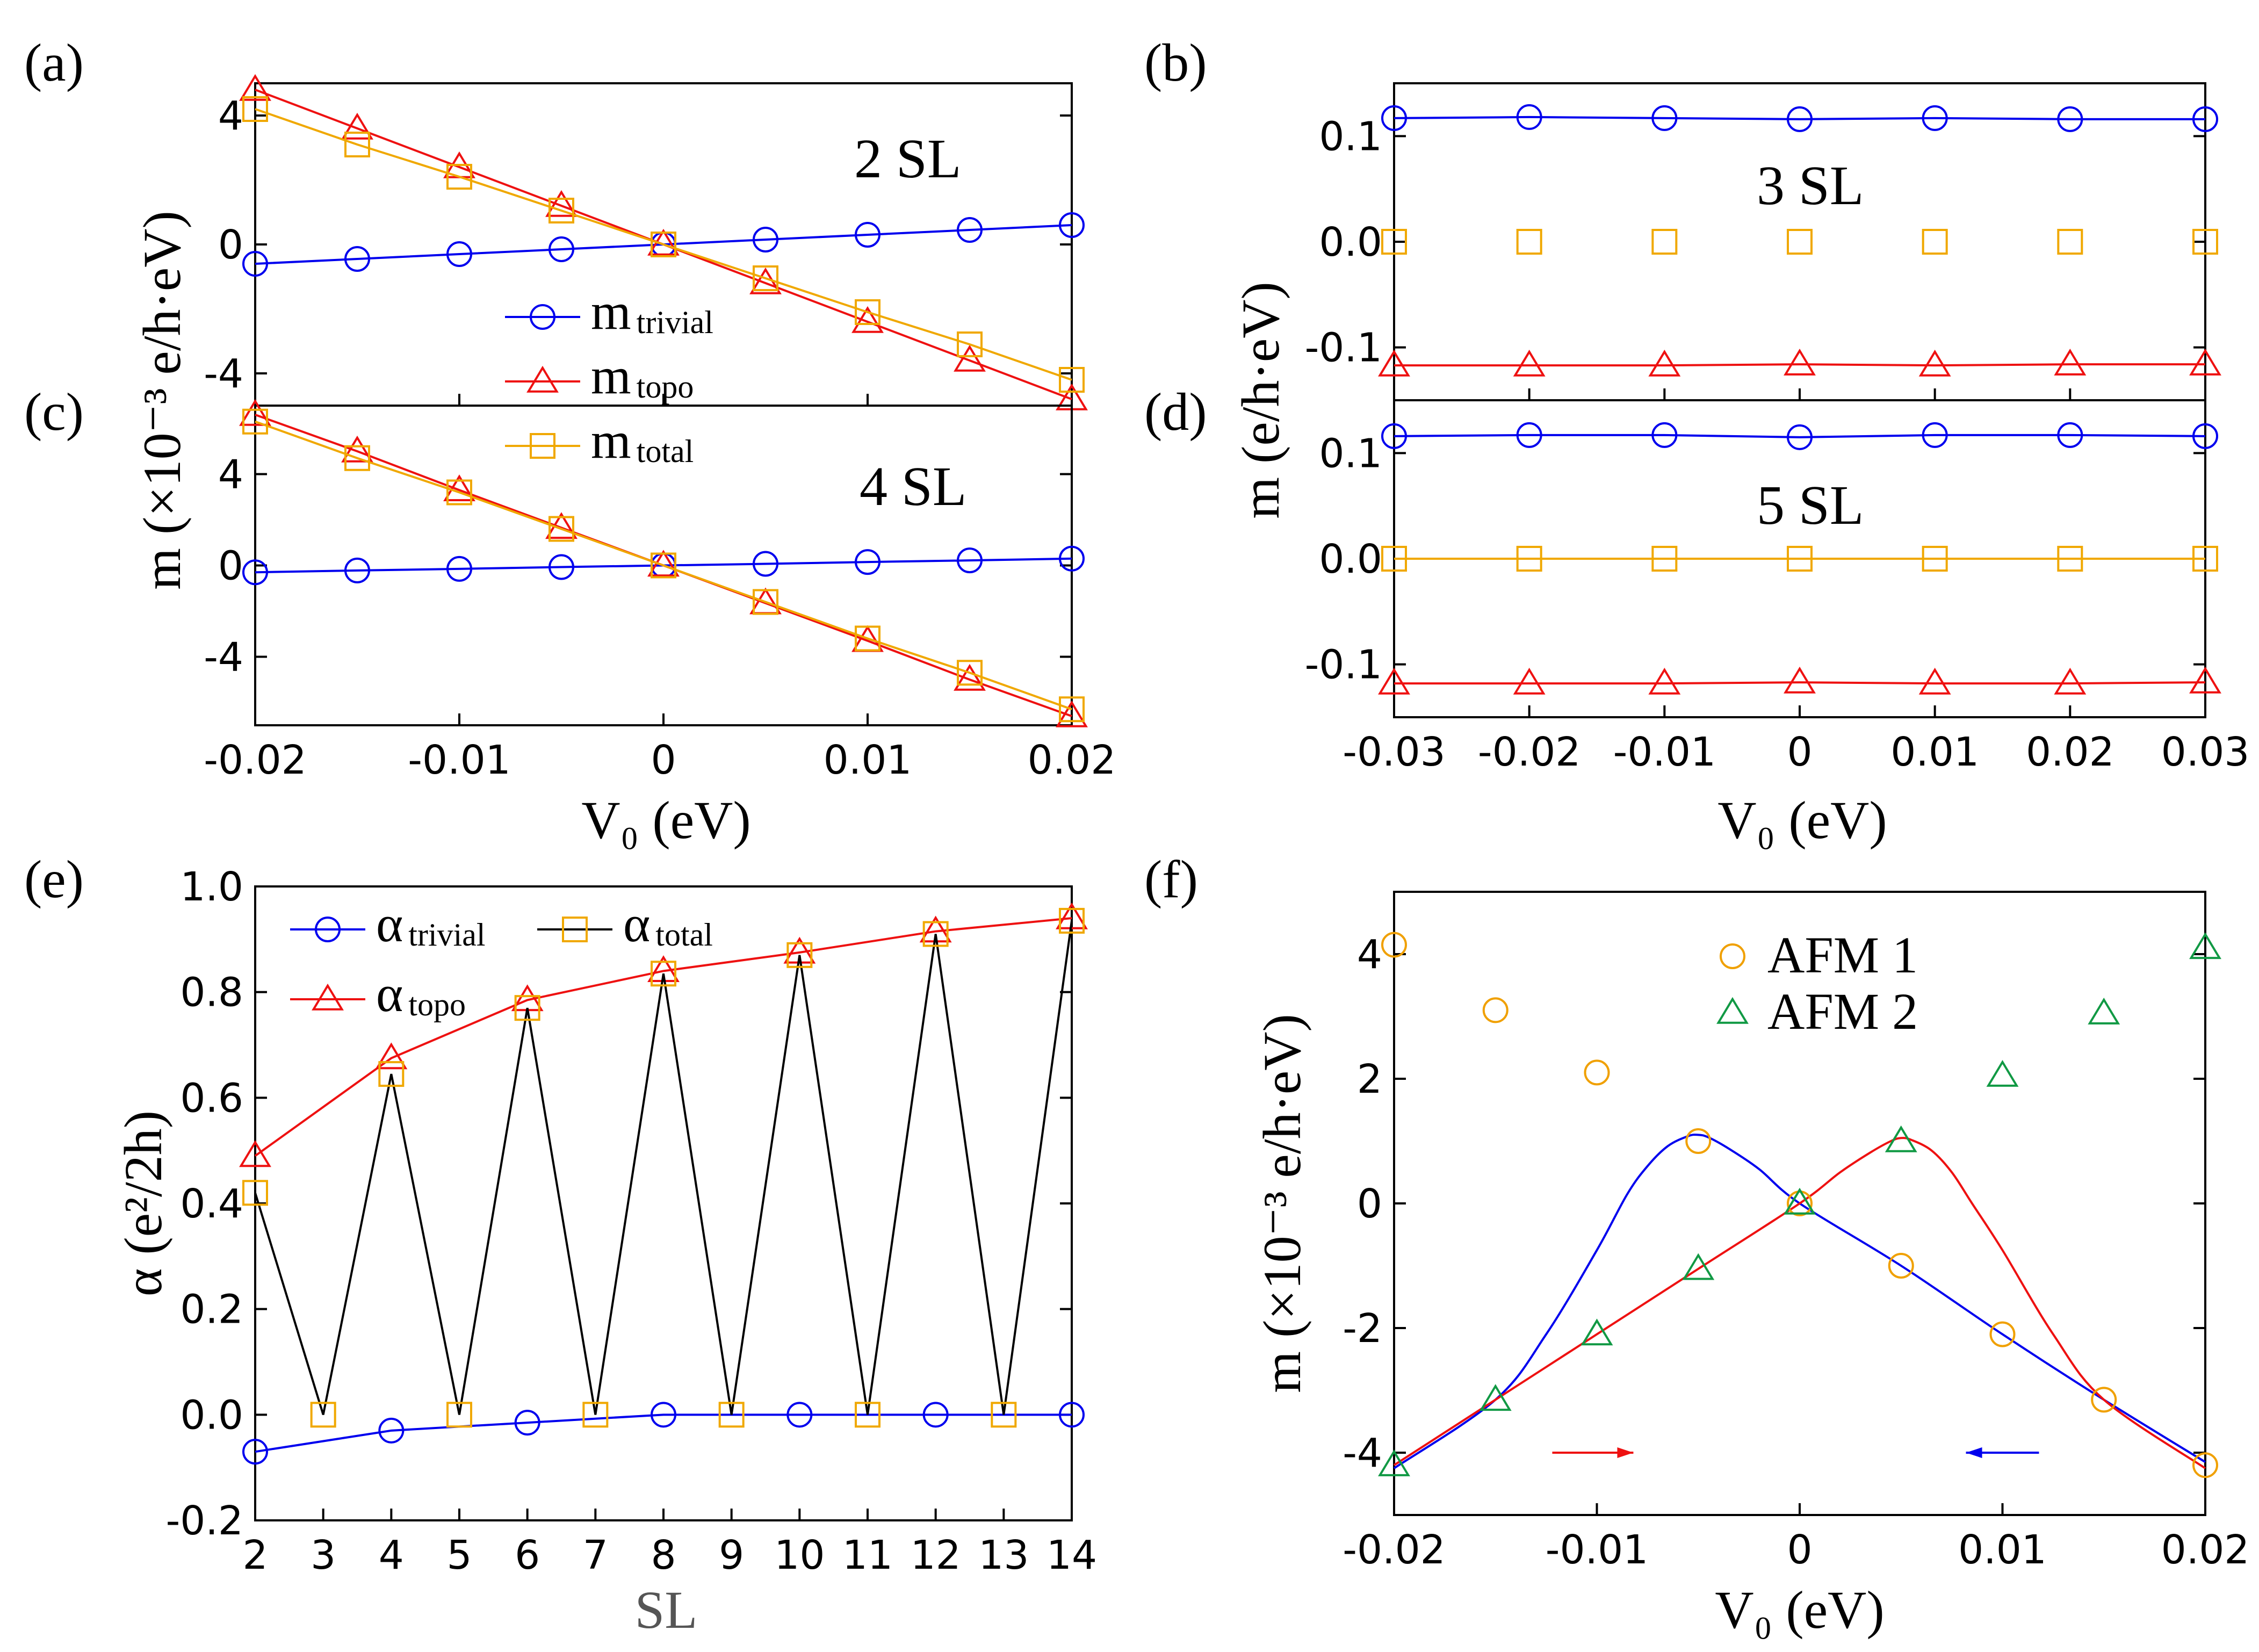 The width and height of the screenshot is (2259, 1652). What do you see at coordinates (1072, 1555) in the screenshot?
I see `xtick-label: 14` at bounding box center [1072, 1555].